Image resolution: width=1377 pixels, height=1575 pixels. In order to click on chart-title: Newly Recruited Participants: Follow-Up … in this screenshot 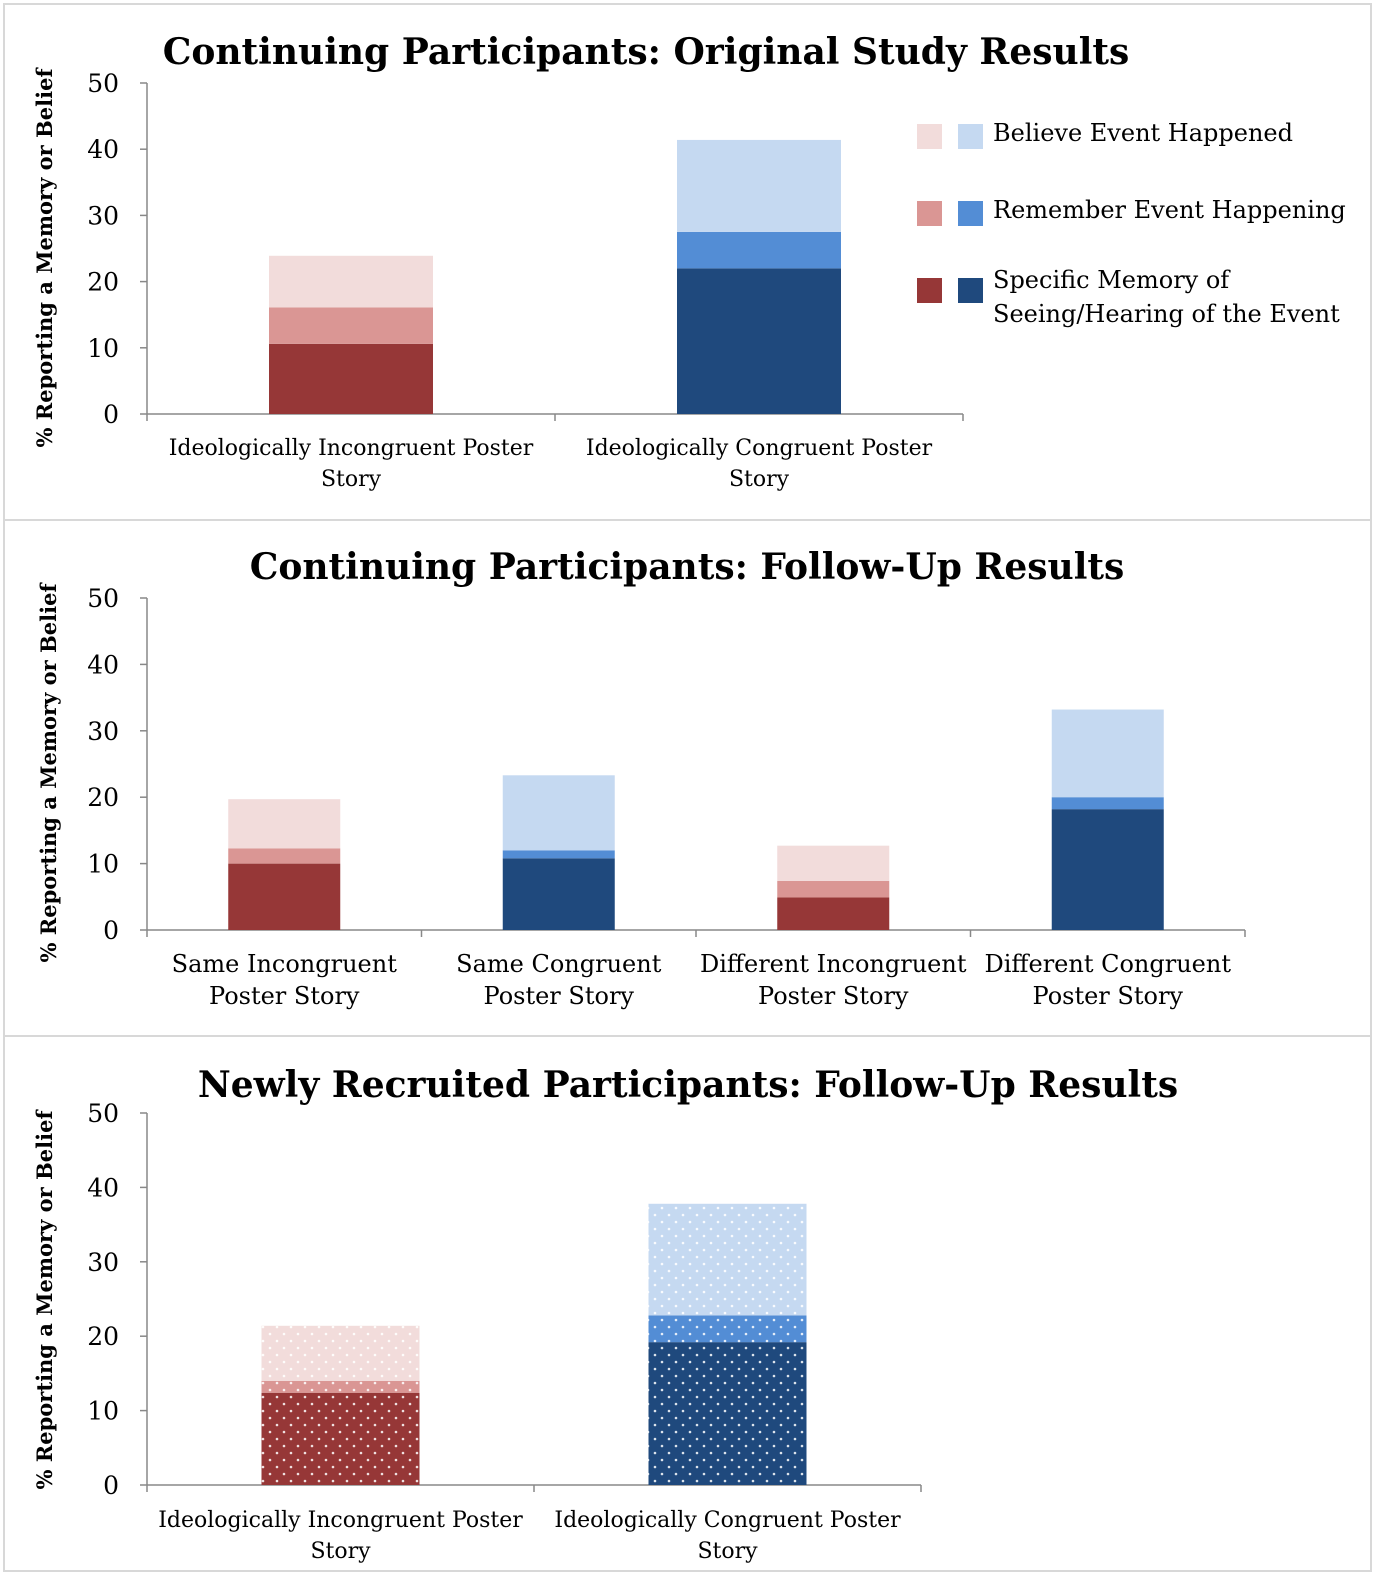, I will do `click(688, 1085)`.